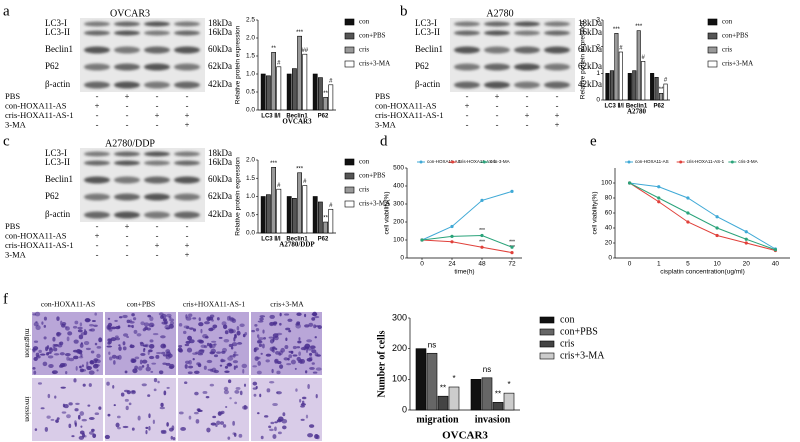 This screenshot has width=800, height=442. Describe the element at coordinates (590, 32) in the screenshot. I see `band-size: 16kDa` at that location.